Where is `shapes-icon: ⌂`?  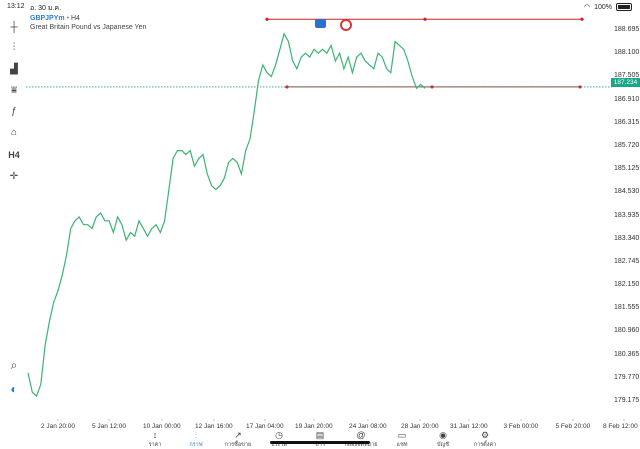 shapes-icon: ⌂ is located at coordinates (14, 132).